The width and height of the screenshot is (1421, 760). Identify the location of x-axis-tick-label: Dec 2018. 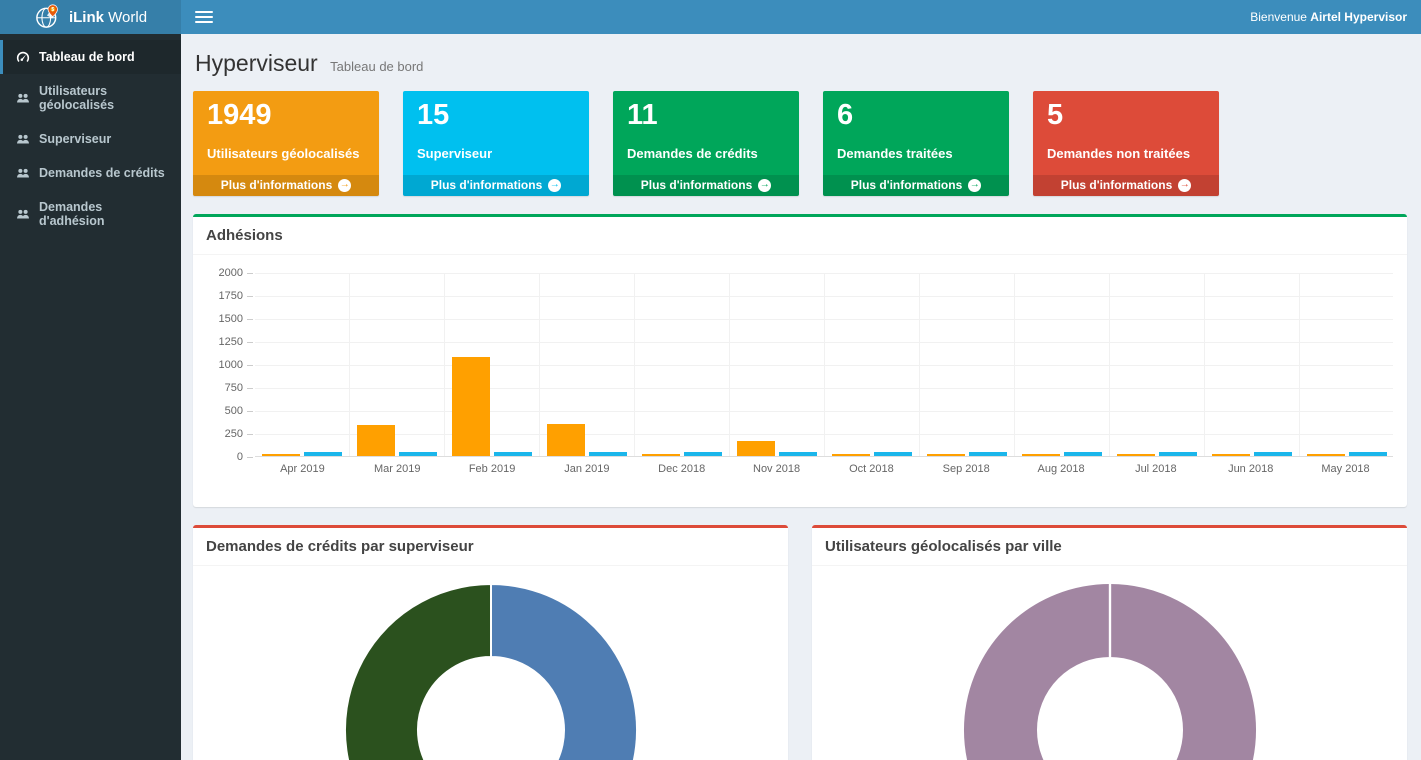
(682, 469).